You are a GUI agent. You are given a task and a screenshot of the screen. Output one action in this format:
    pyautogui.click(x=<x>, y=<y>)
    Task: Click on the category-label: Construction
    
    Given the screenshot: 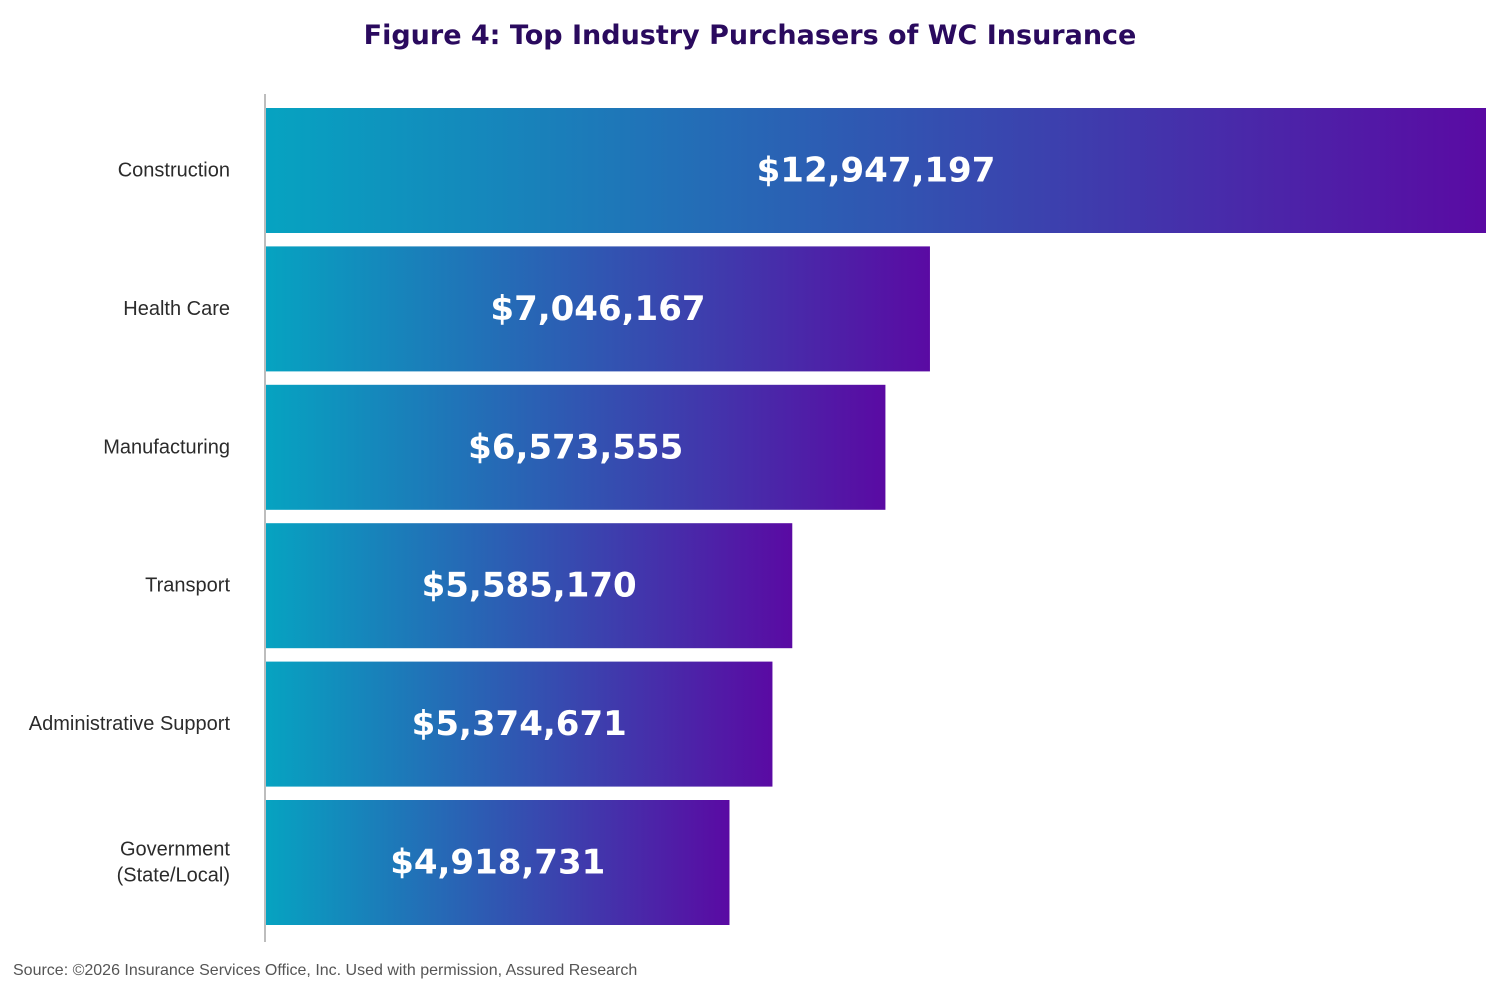 What is the action you would take?
    pyautogui.click(x=174, y=171)
    